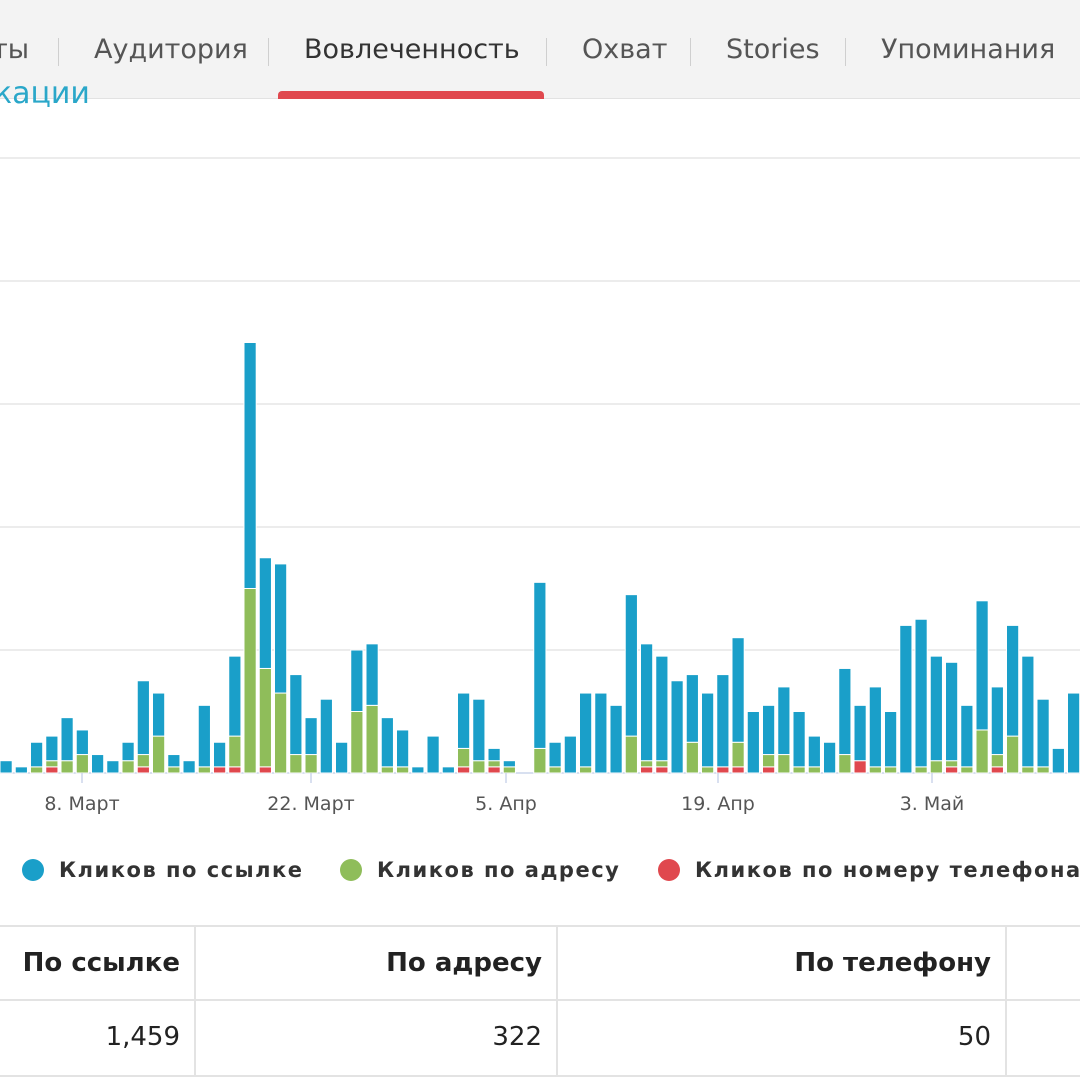  I want to click on table-value-address: 322, so click(517, 1037).